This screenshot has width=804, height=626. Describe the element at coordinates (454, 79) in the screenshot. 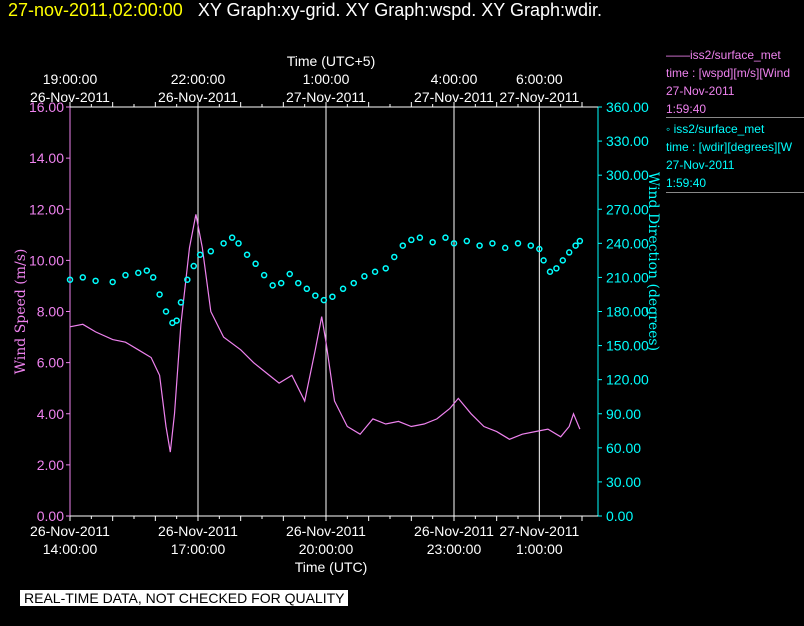

I see `x-top-time-label: 4:00:00` at that location.